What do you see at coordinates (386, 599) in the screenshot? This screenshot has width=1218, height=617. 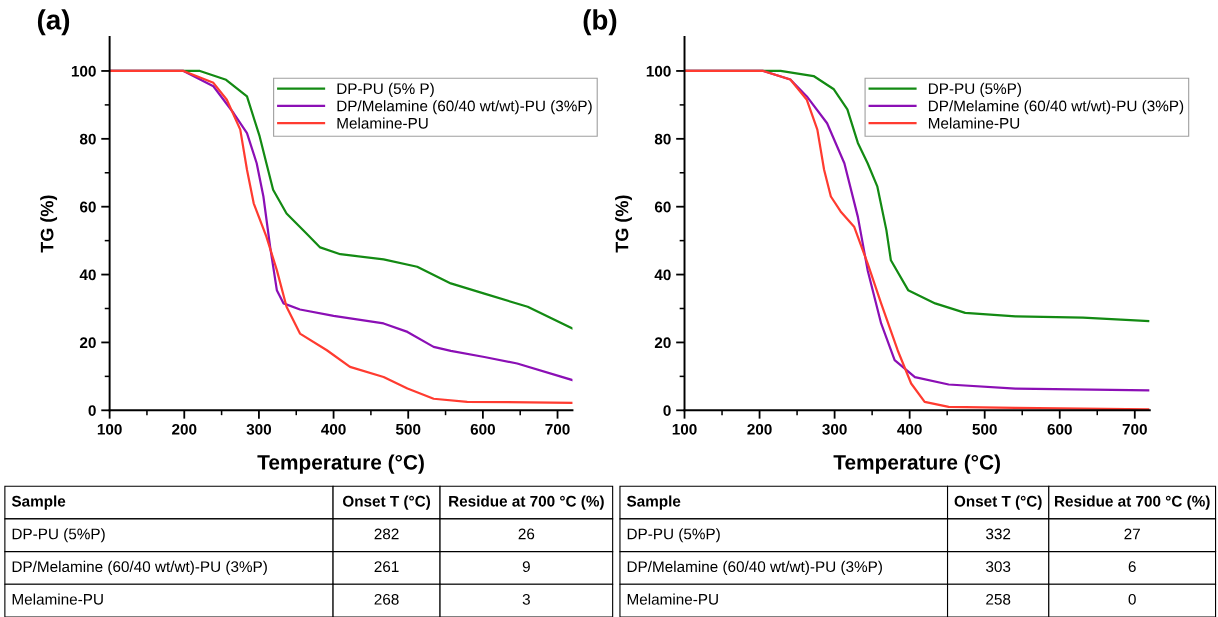 I see `text: 268` at bounding box center [386, 599].